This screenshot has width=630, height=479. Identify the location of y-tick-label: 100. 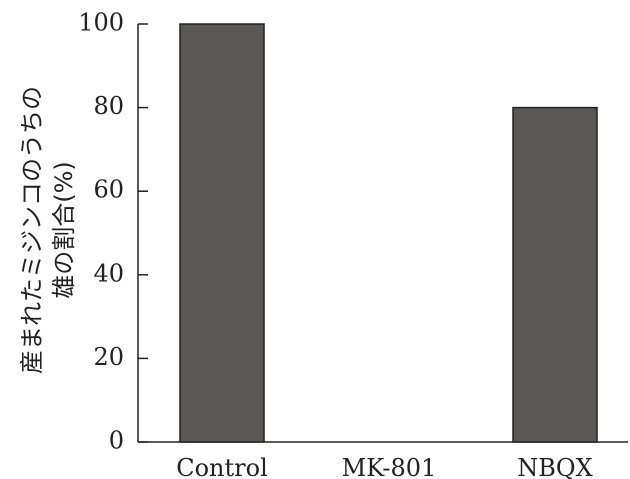
(101, 23).